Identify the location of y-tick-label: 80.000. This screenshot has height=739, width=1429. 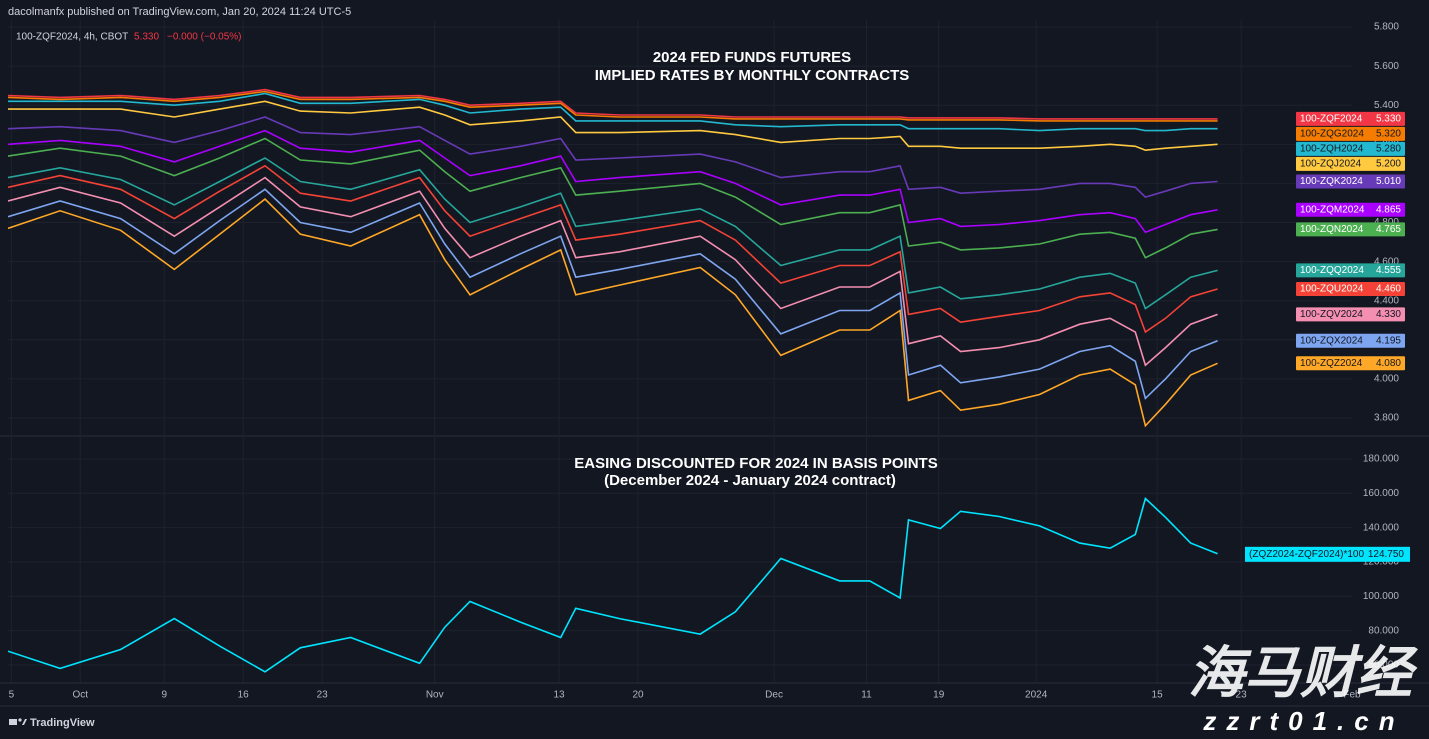
(1383, 630).